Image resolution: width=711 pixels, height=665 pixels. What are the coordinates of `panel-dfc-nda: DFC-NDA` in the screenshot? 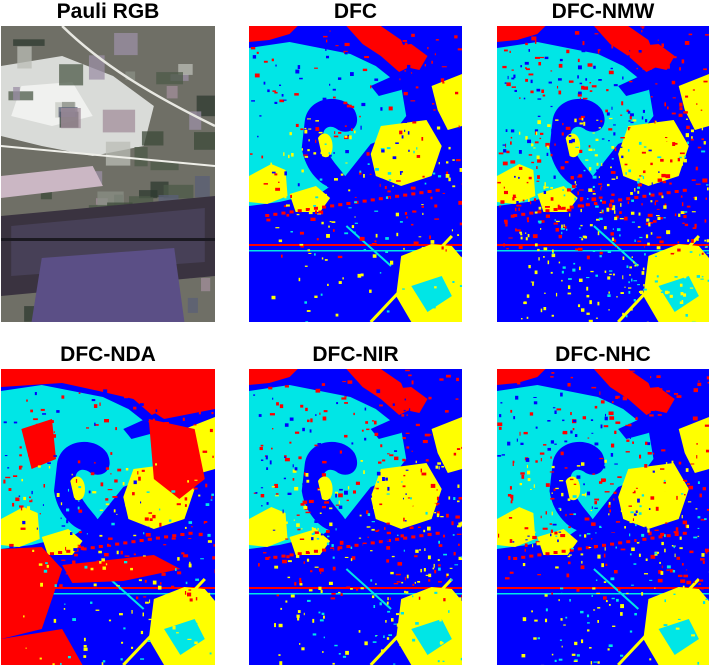 It's located at (108, 504).